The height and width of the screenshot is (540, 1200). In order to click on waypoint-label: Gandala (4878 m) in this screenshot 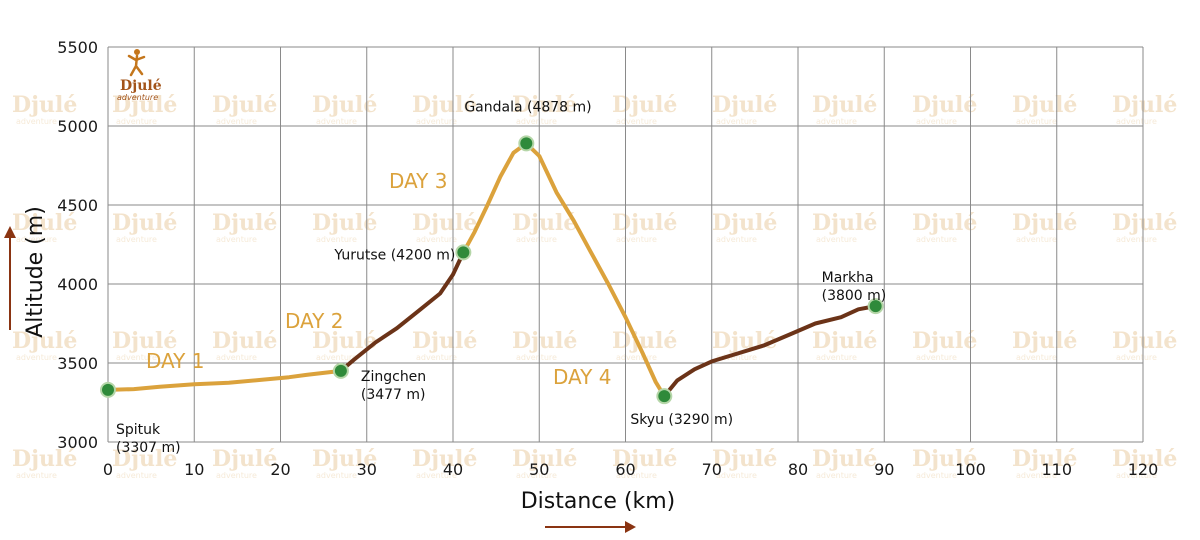, I will do `click(527, 107)`.